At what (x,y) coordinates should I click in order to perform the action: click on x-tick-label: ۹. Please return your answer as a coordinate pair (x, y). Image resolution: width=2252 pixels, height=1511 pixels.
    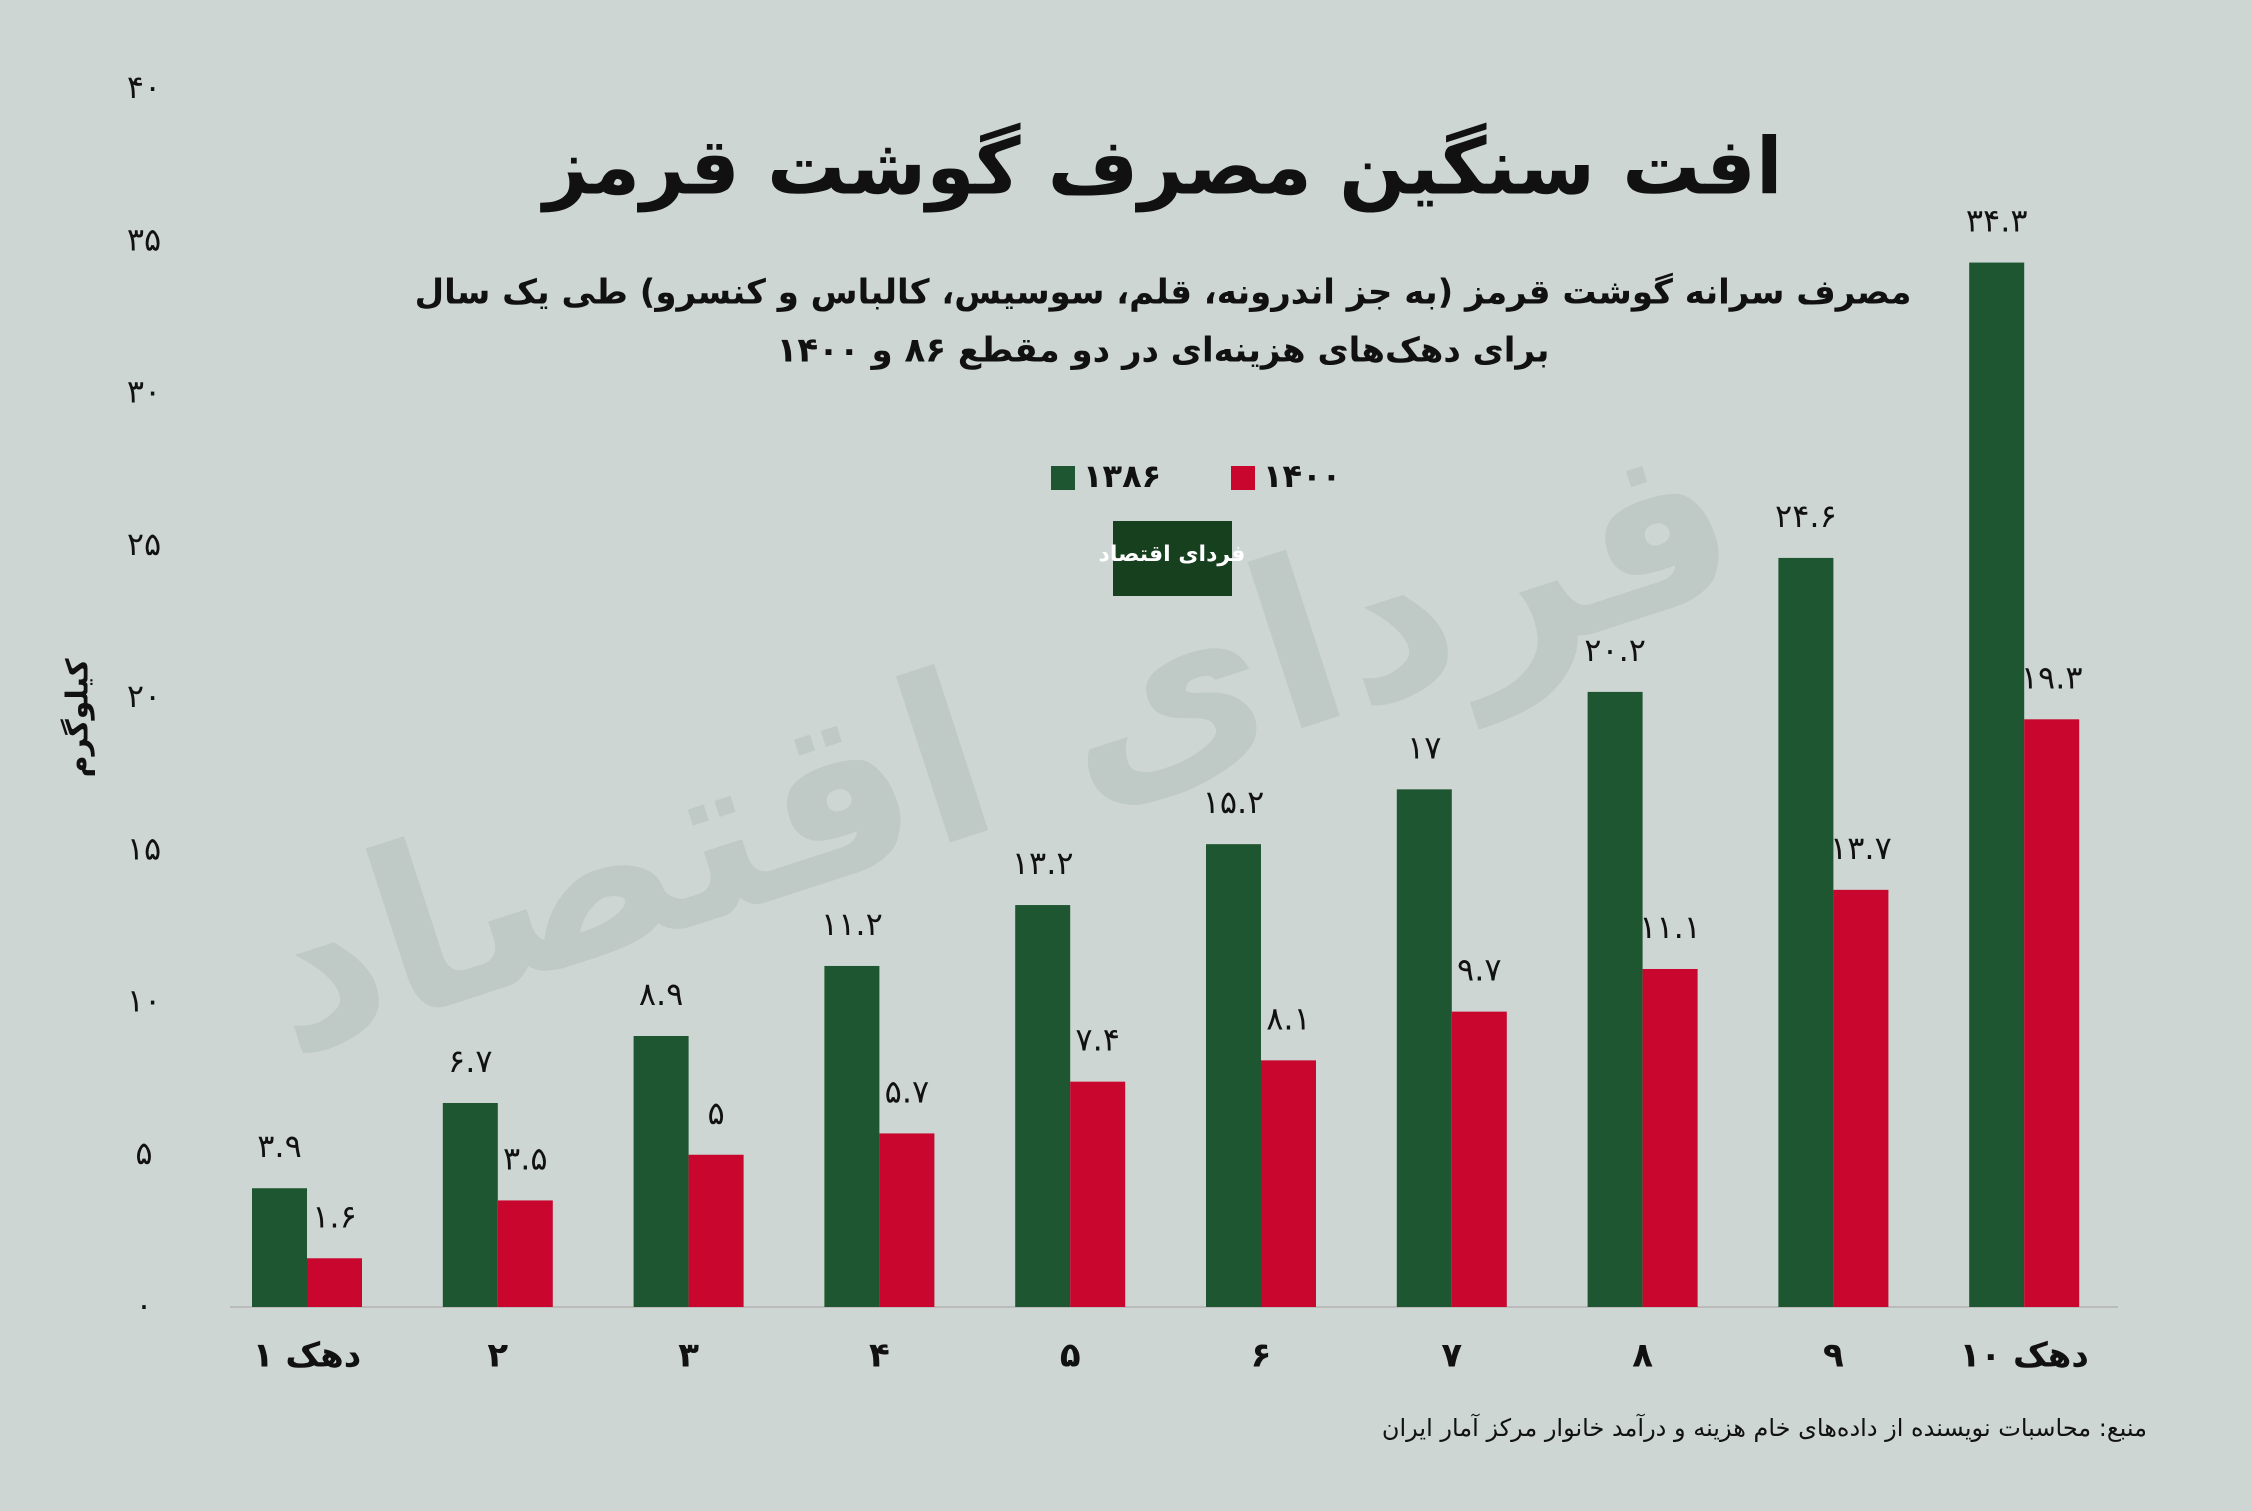
    Looking at the image, I should click on (1833, 1356).